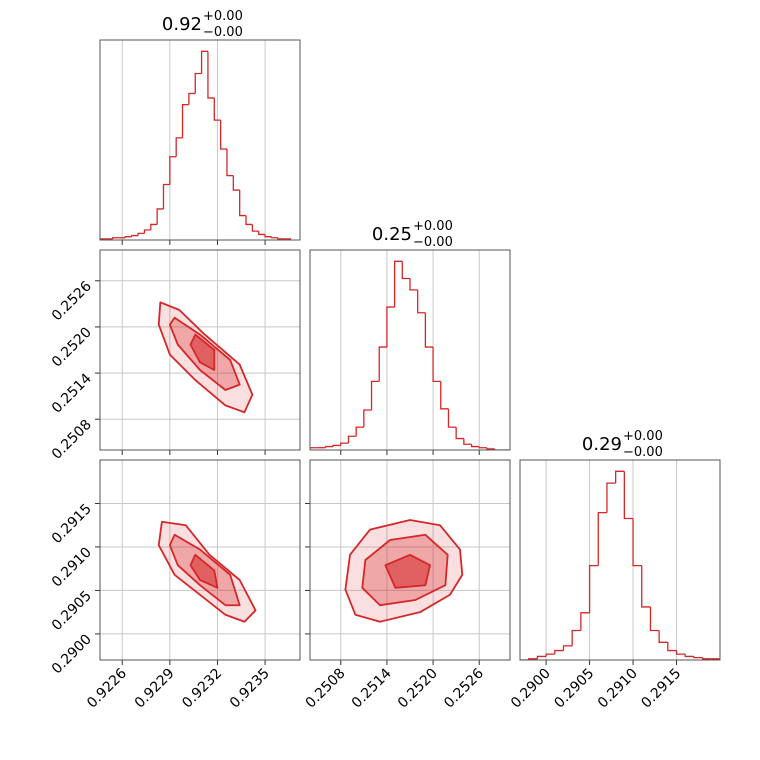 The image size is (760, 760). Describe the element at coordinates (602, 444) in the screenshot. I see `title-value: 0.29` at that location.